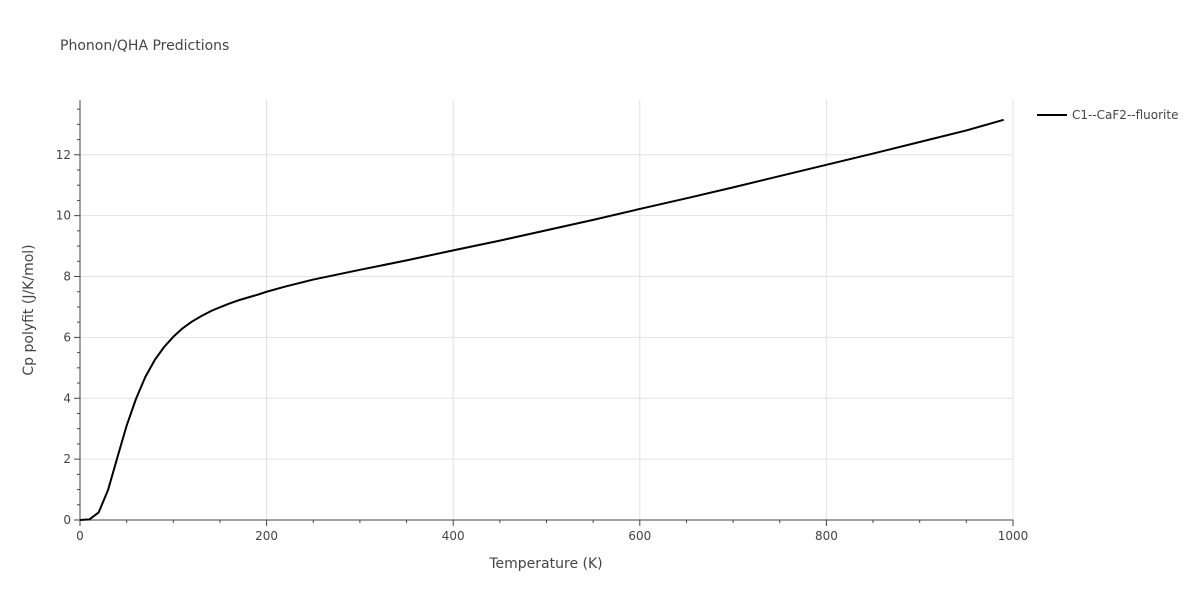 Image resolution: width=1200 pixels, height=600 pixels. Describe the element at coordinates (63, 216) in the screenshot. I see `y-tick-label: 10` at that location.